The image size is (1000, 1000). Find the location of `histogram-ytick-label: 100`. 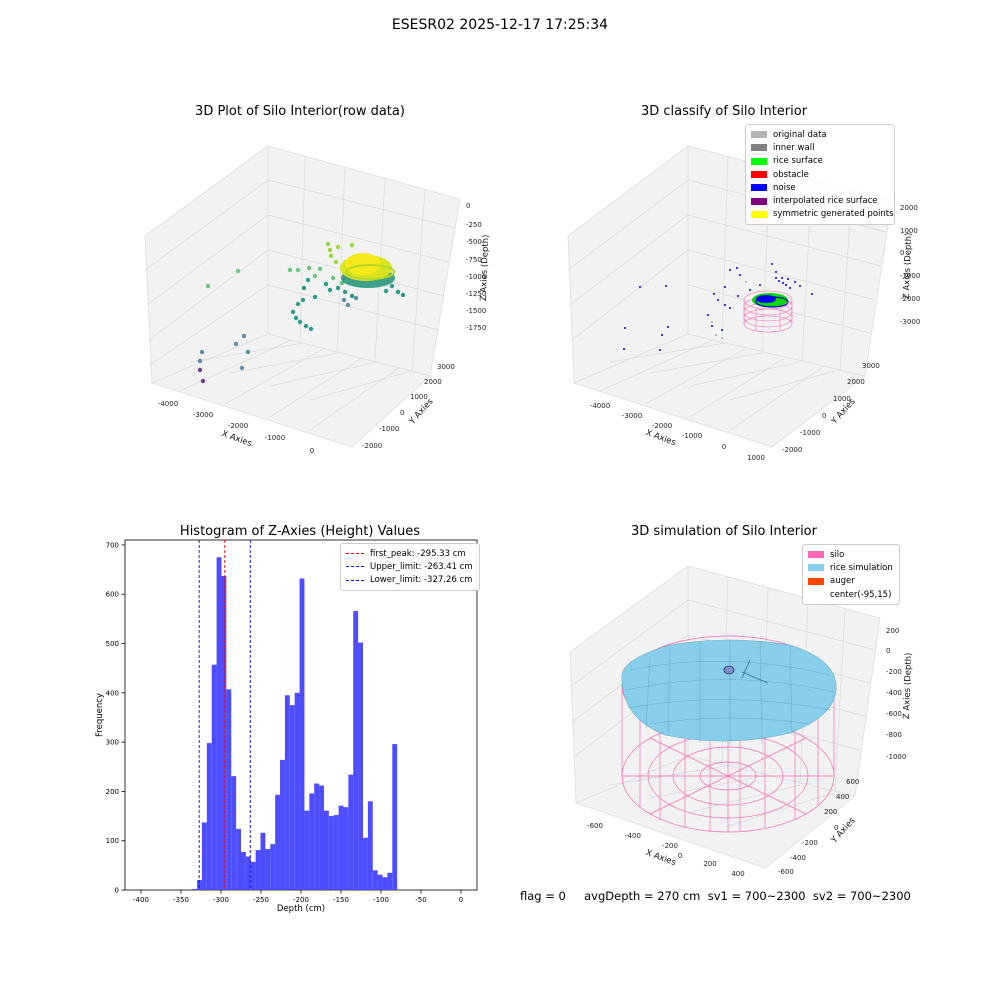

histogram-ytick-label: 100 is located at coordinates (112, 841).